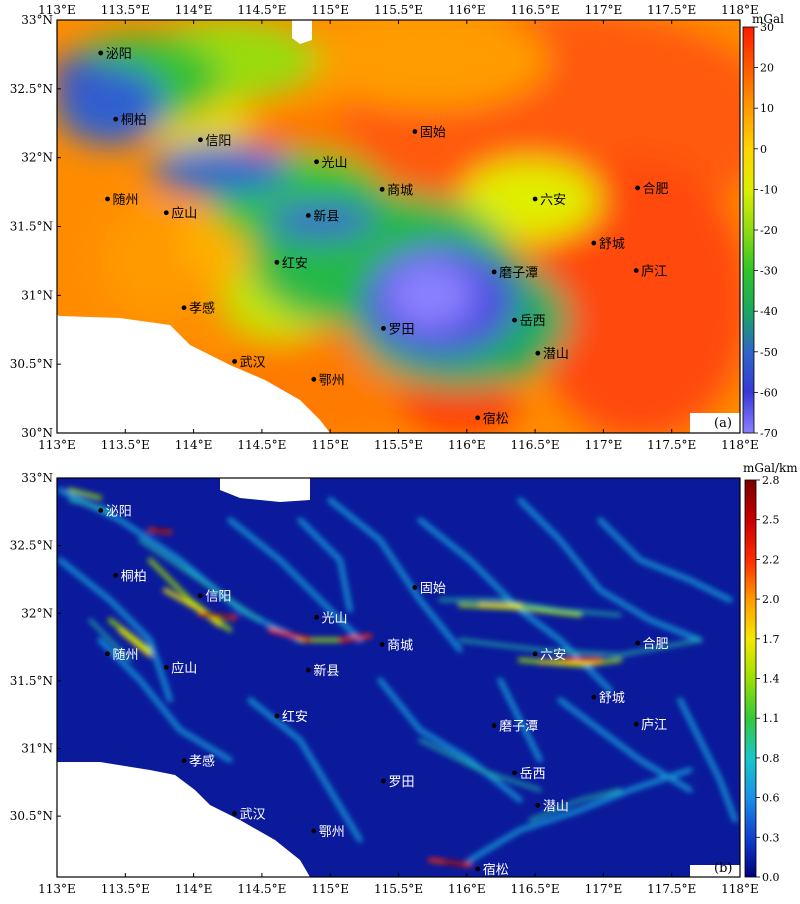 This screenshot has height=904, width=800. I want to click on colorbar-tick-label: -60, so click(769, 392).